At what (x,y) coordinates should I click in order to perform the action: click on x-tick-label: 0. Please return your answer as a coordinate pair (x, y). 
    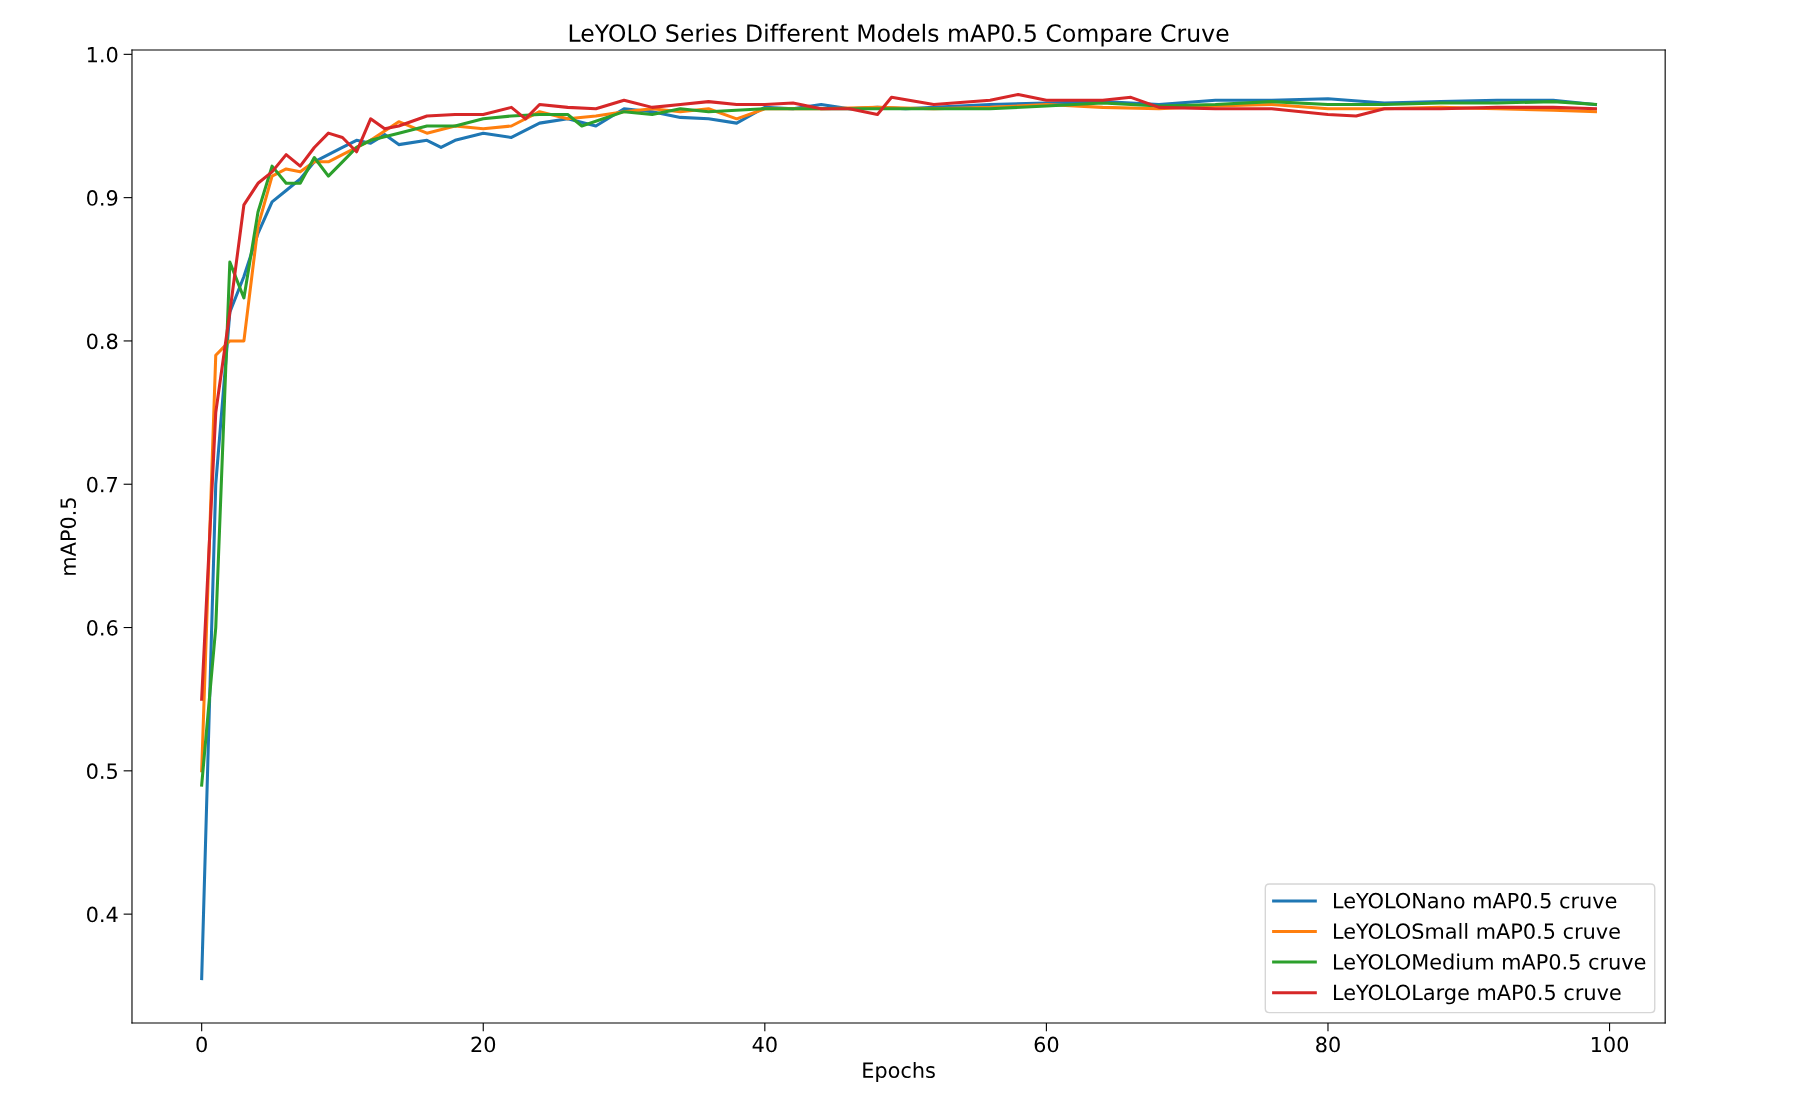
    Looking at the image, I should click on (201, 1044).